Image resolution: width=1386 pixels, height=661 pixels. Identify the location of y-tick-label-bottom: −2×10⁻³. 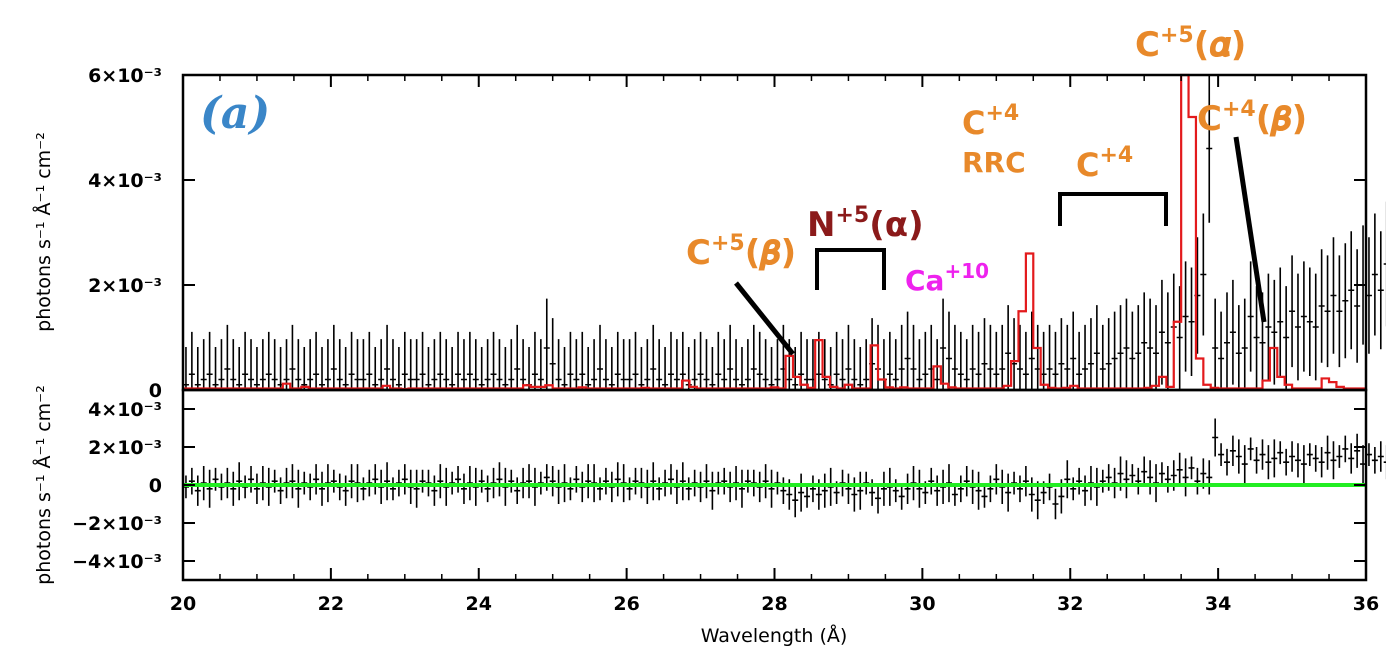
(117, 524).